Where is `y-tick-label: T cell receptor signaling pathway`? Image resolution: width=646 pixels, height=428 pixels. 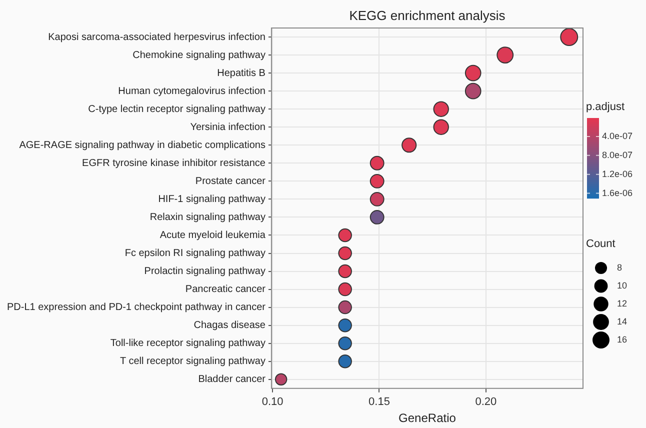 y-tick-label: T cell receptor signaling pathway is located at coordinates (193, 362).